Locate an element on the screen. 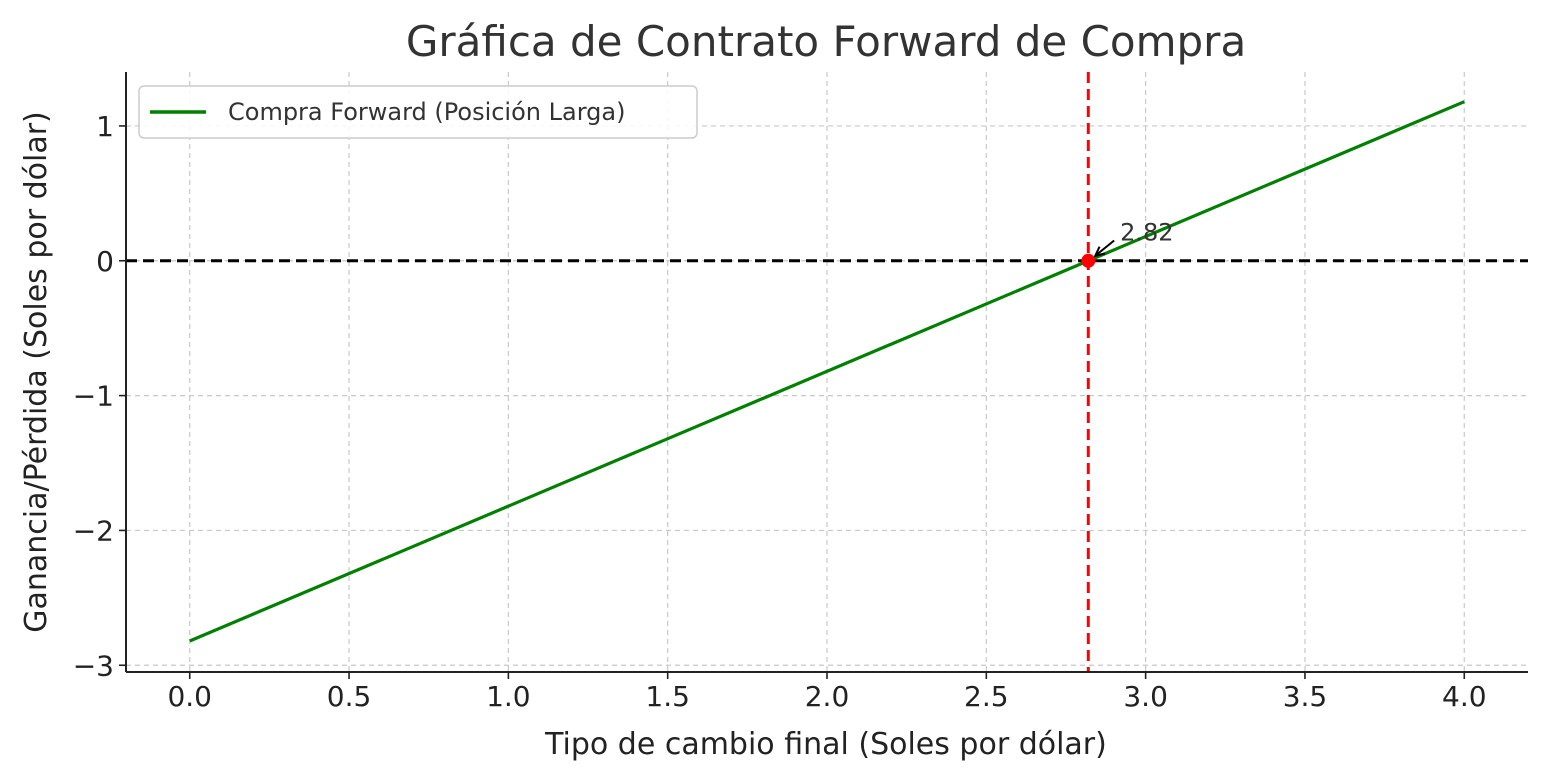 The image size is (1548, 780). x-tick-label: 3.0 is located at coordinates (1145, 696).